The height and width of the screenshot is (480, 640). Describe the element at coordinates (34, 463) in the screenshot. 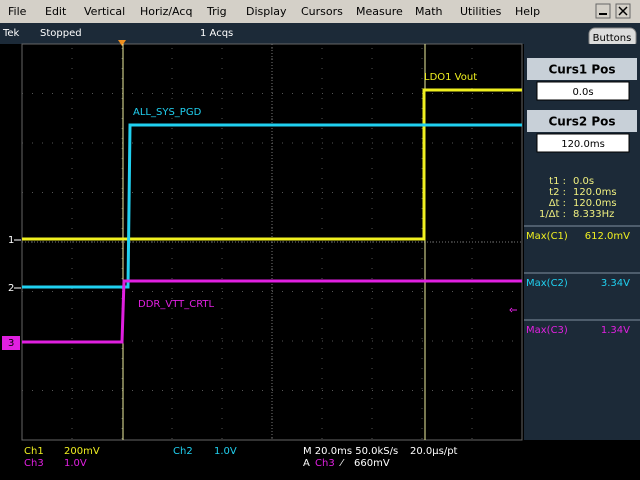

I see `ch3-name: Ch3` at that location.